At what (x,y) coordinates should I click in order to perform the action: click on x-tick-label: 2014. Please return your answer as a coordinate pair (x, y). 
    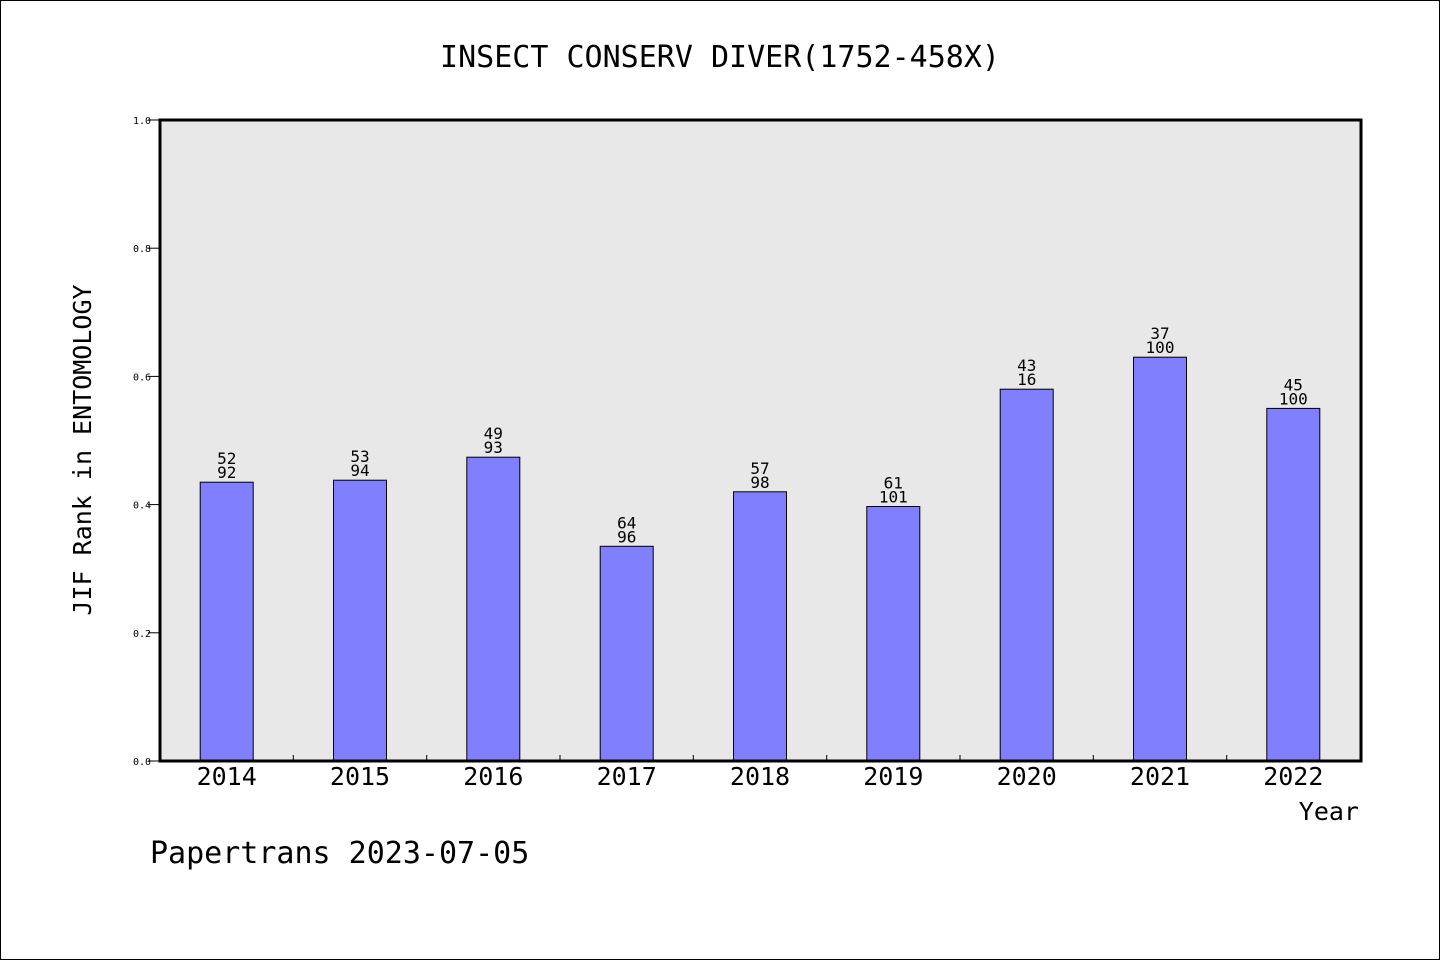
    Looking at the image, I should click on (227, 776).